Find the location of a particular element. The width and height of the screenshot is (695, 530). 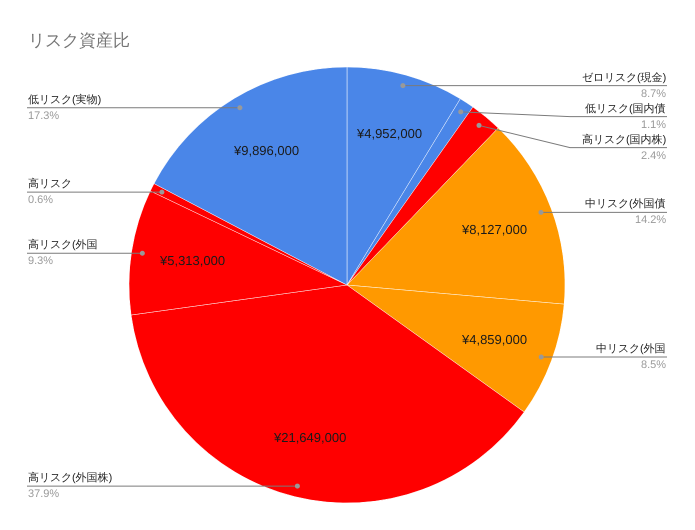

data-label: 1.1% is located at coordinates (653, 125).